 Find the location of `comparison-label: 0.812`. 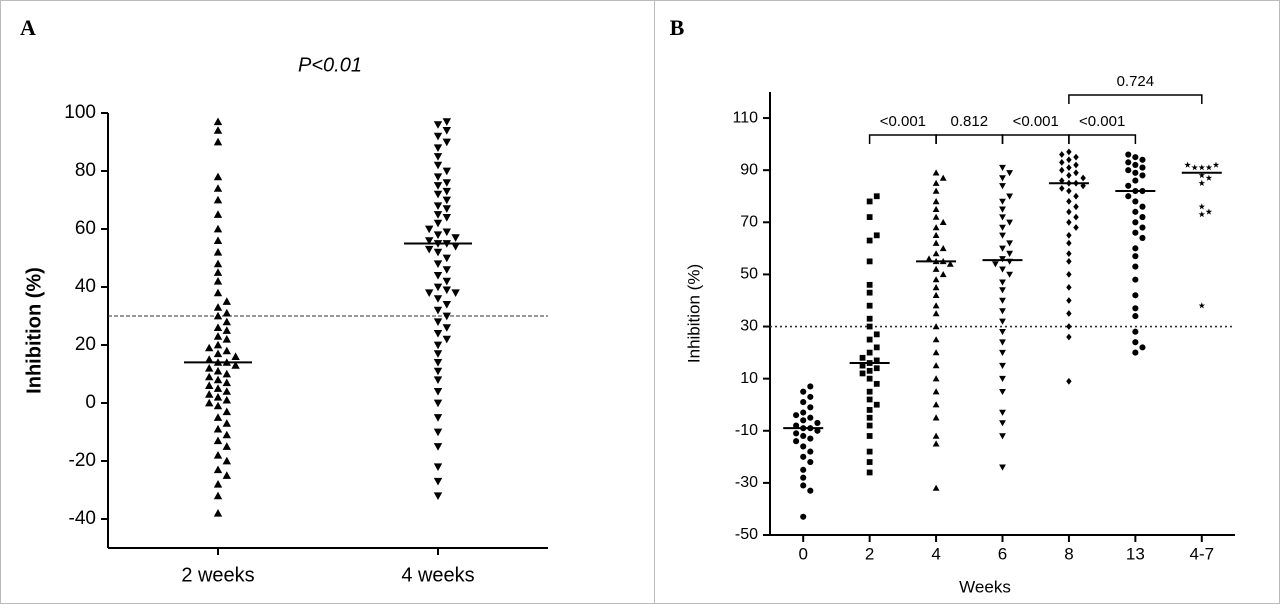

comparison-label: 0.812 is located at coordinates (970, 121).